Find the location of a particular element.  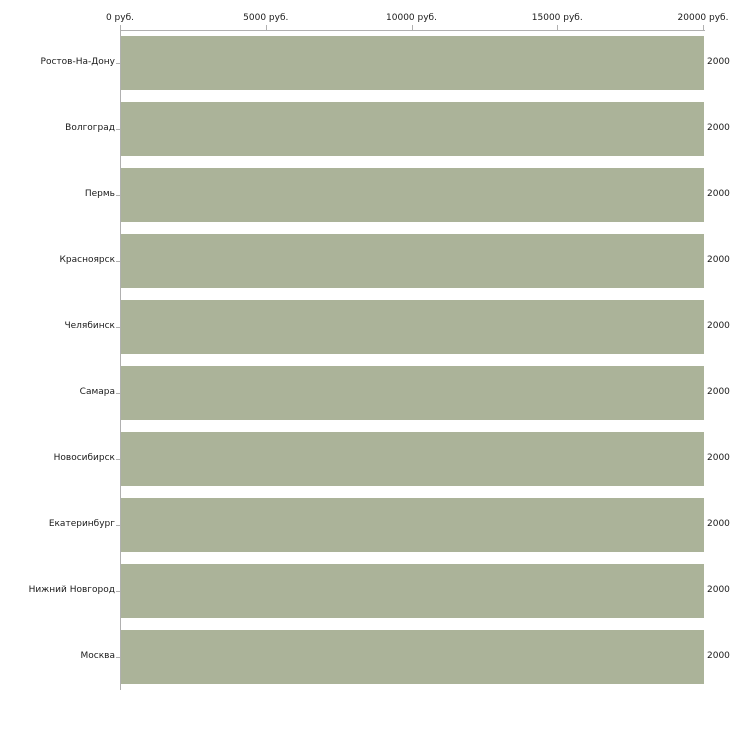

category-label: Челябинск is located at coordinates (89, 326).